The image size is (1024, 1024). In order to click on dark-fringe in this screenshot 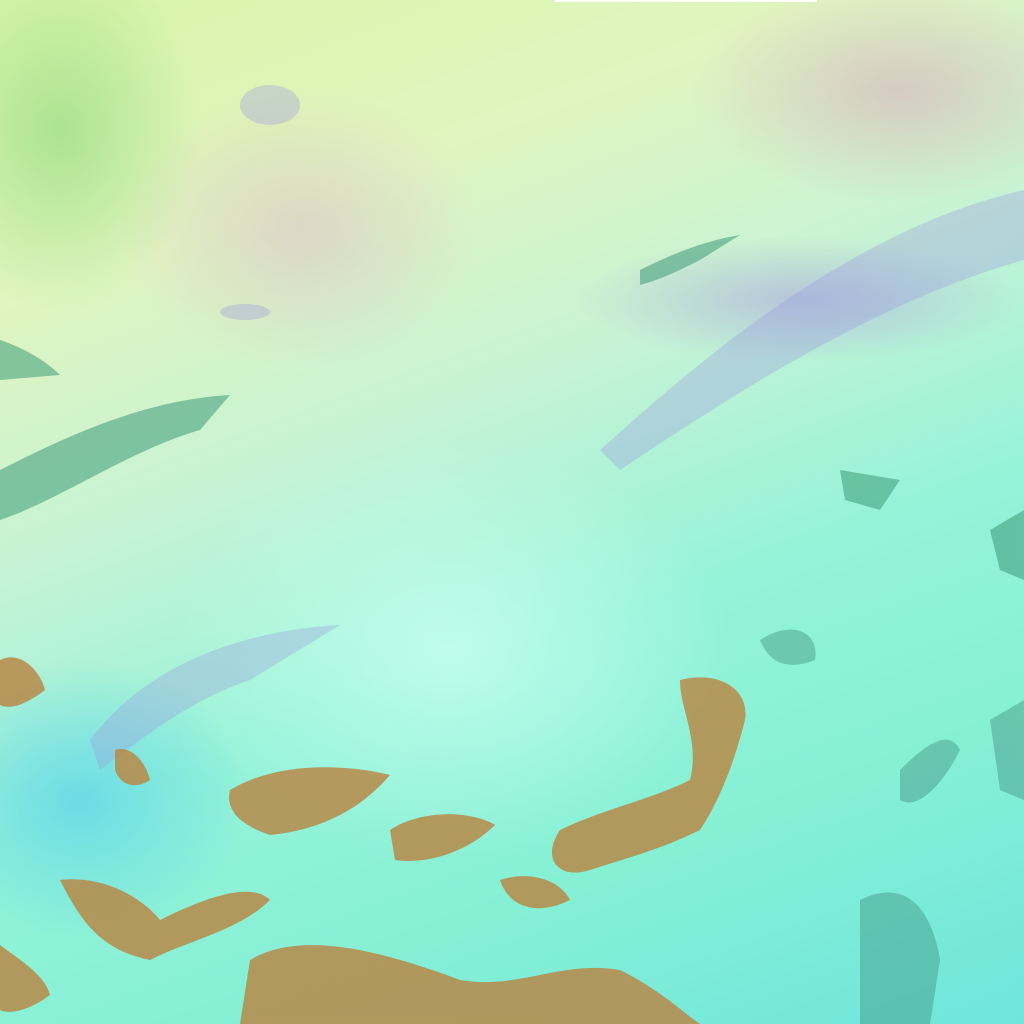, I will do `click(892, 826)`.